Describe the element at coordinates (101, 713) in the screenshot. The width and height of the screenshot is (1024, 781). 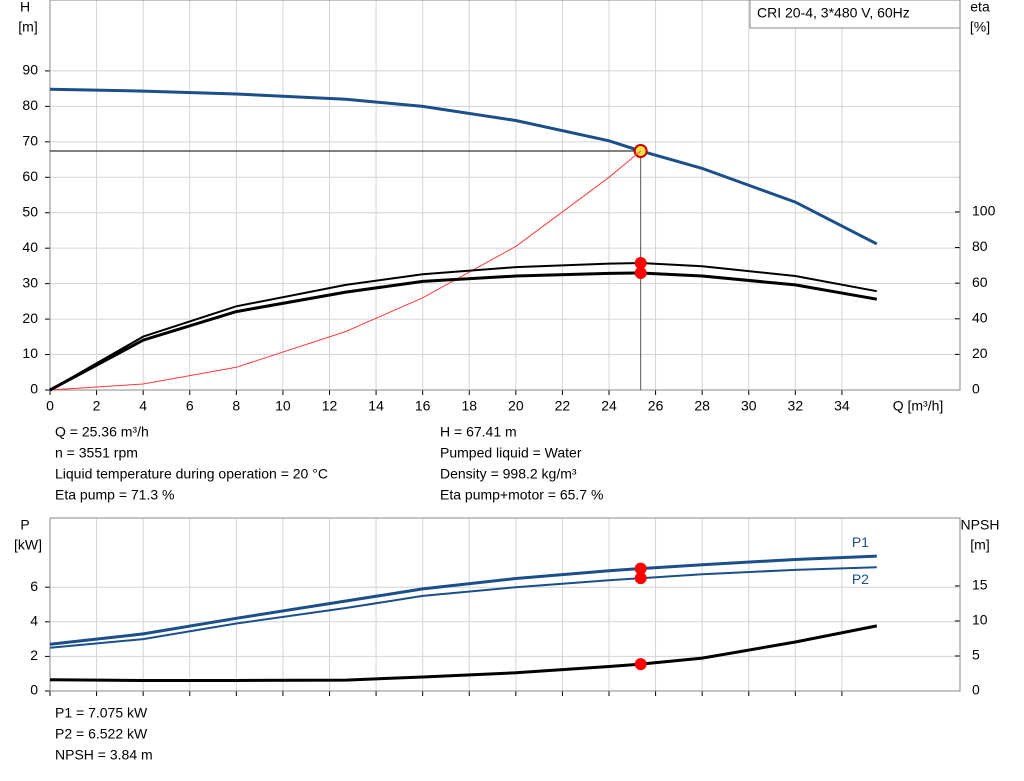
I see `info-text: P1 = 7.075 kW` at that location.